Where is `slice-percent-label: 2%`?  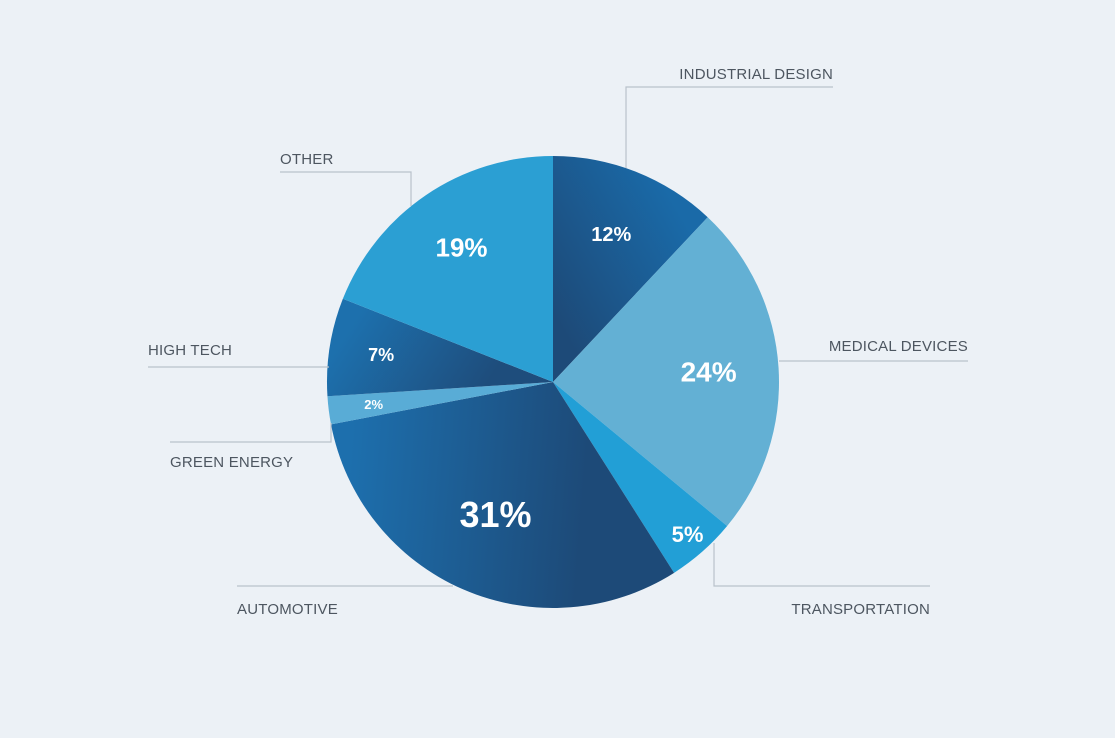
slice-percent-label: 2% is located at coordinates (373, 404).